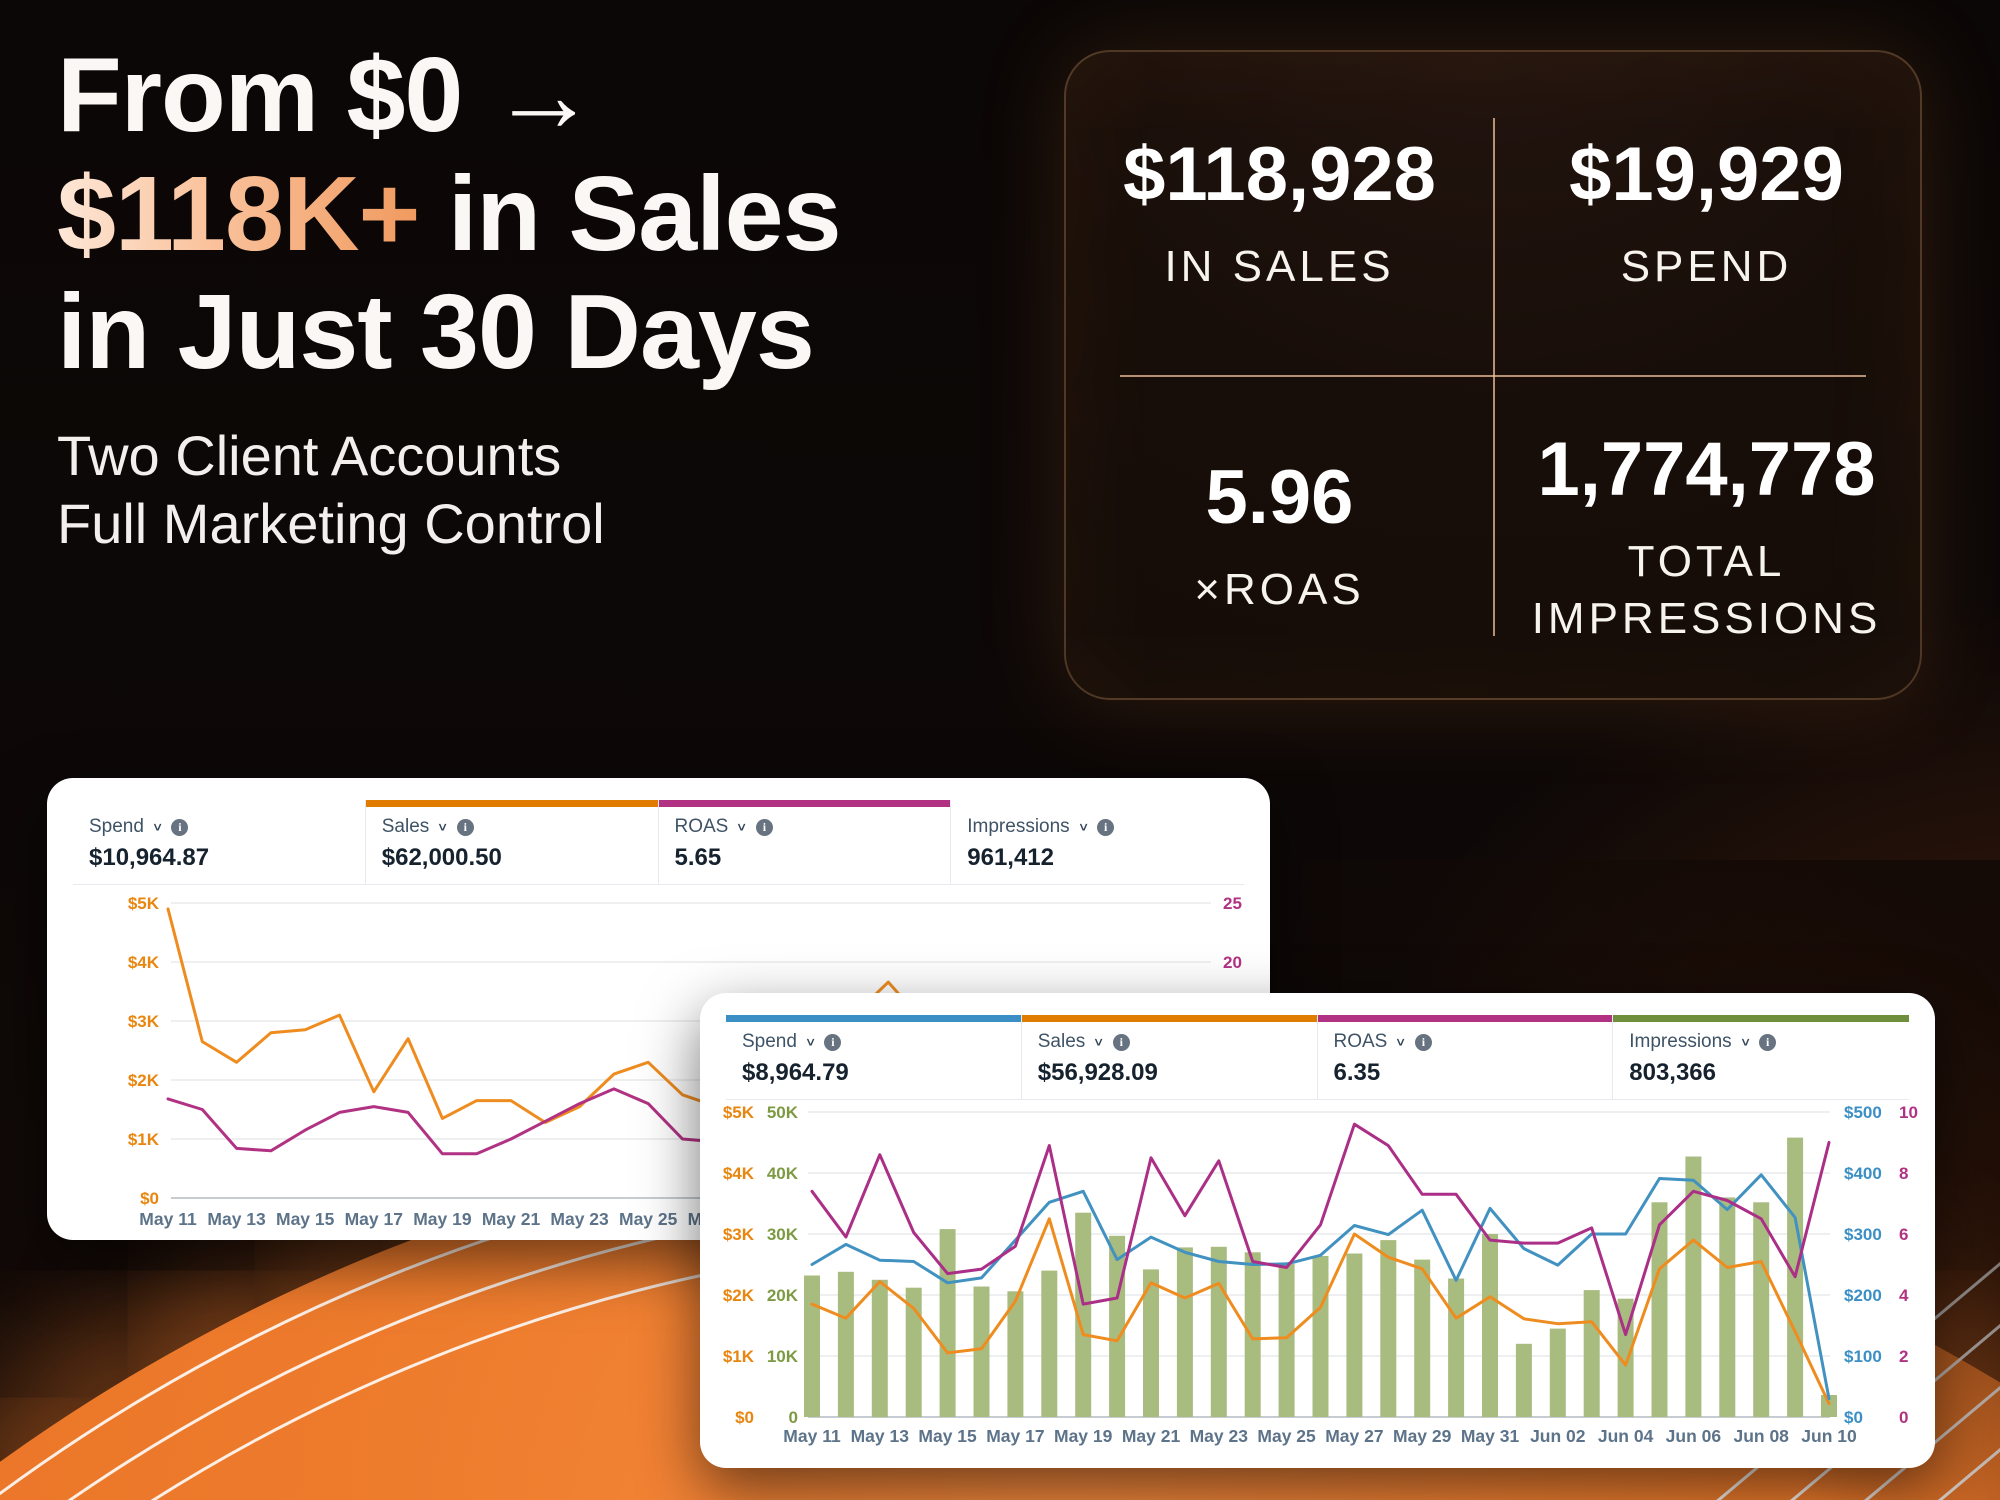  I want to click on metric-label: ROAS, so click(701, 826).